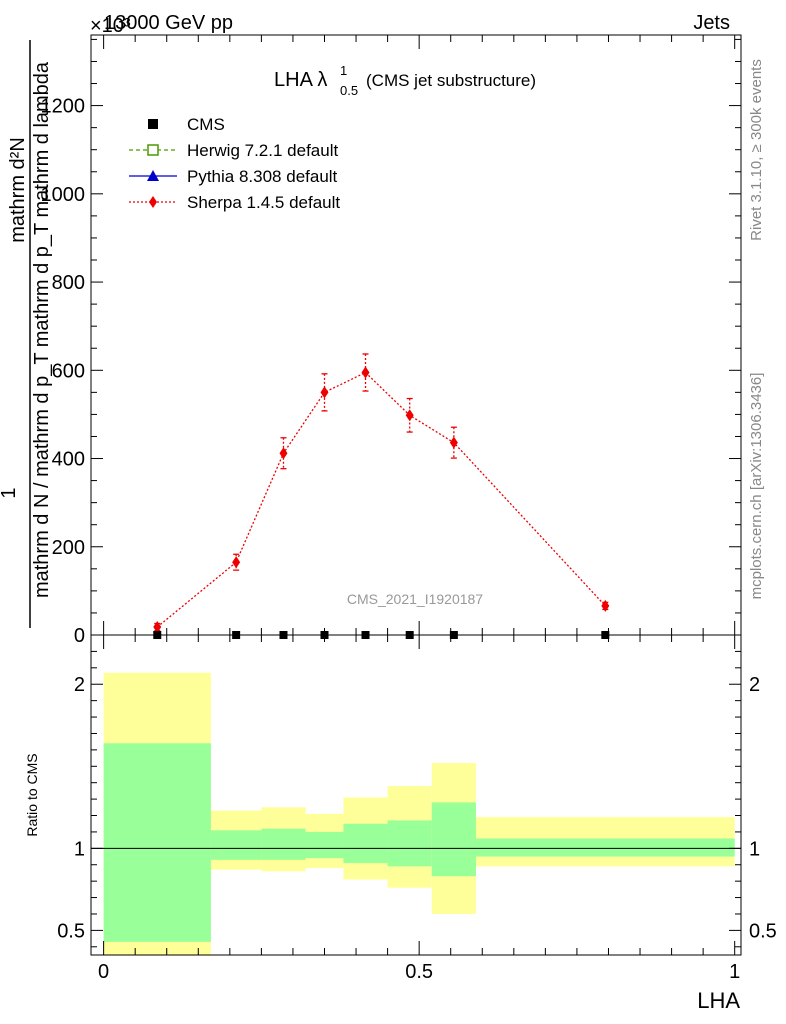  What do you see at coordinates (734, 972) in the screenshot?
I see `x-tick-label: 1` at bounding box center [734, 972].